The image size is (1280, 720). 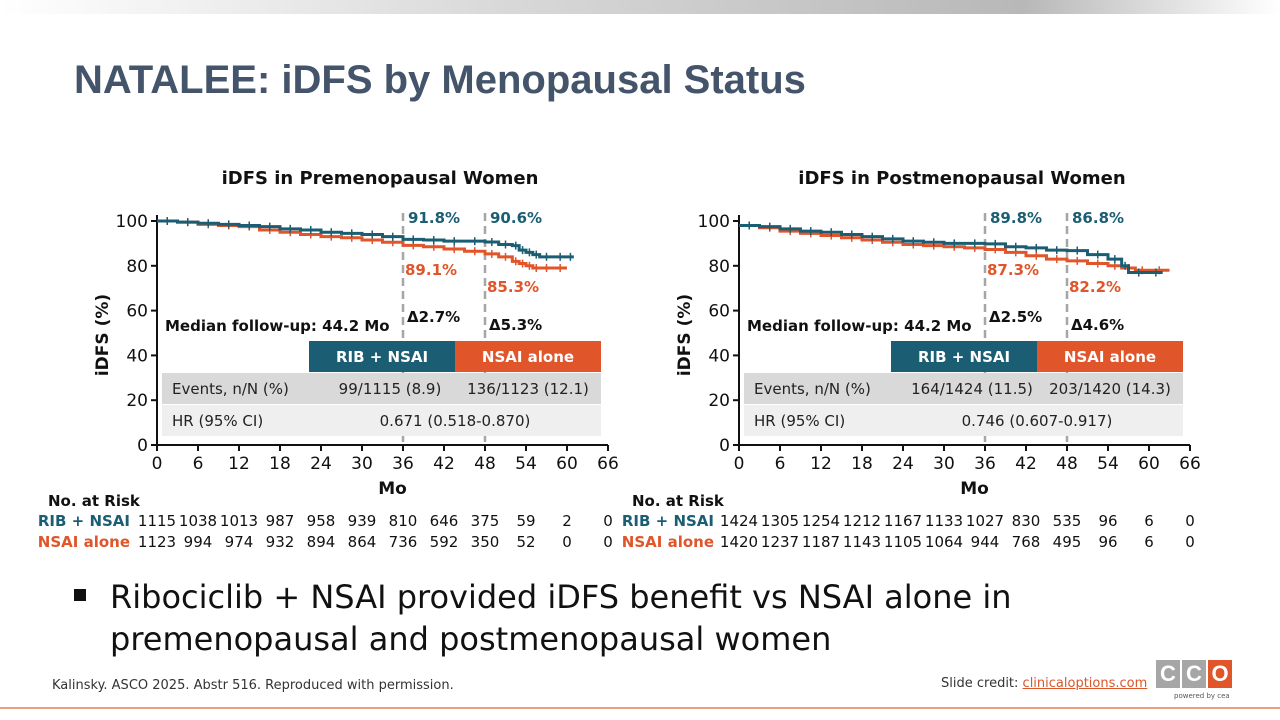 What do you see at coordinates (862, 464) in the screenshot?
I see `x-tick-label: 18` at bounding box center [862, 464].